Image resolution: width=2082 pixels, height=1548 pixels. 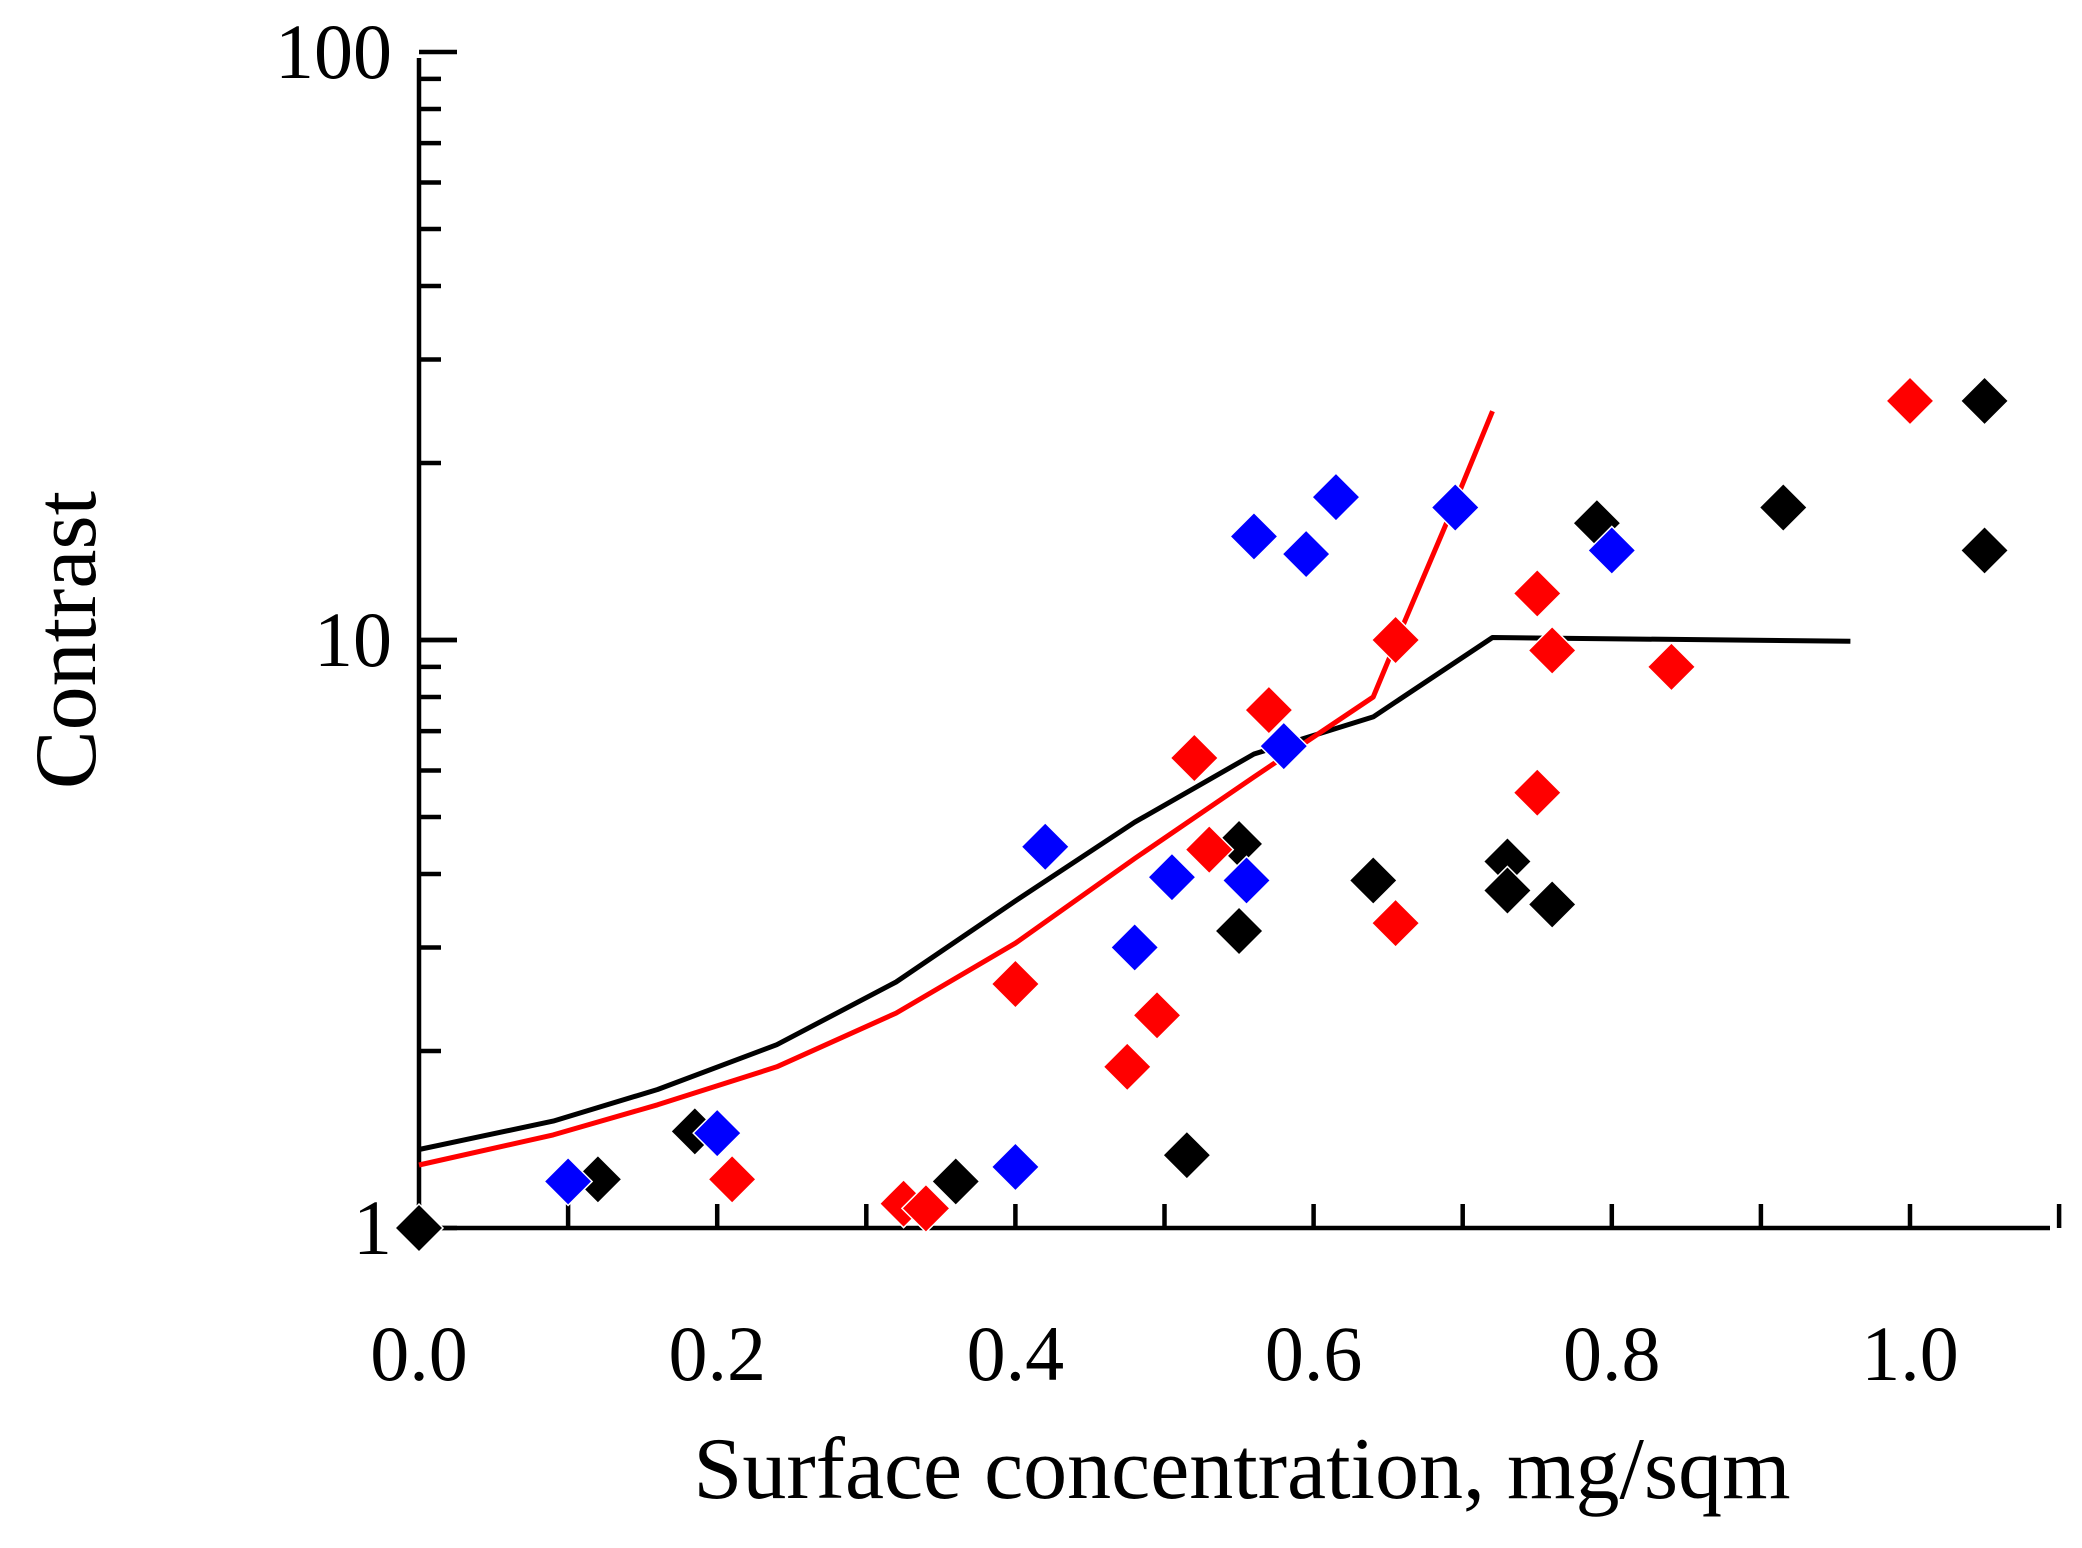 I want to click on x-tick-label: 0.2, so click(x=717, y=1353).